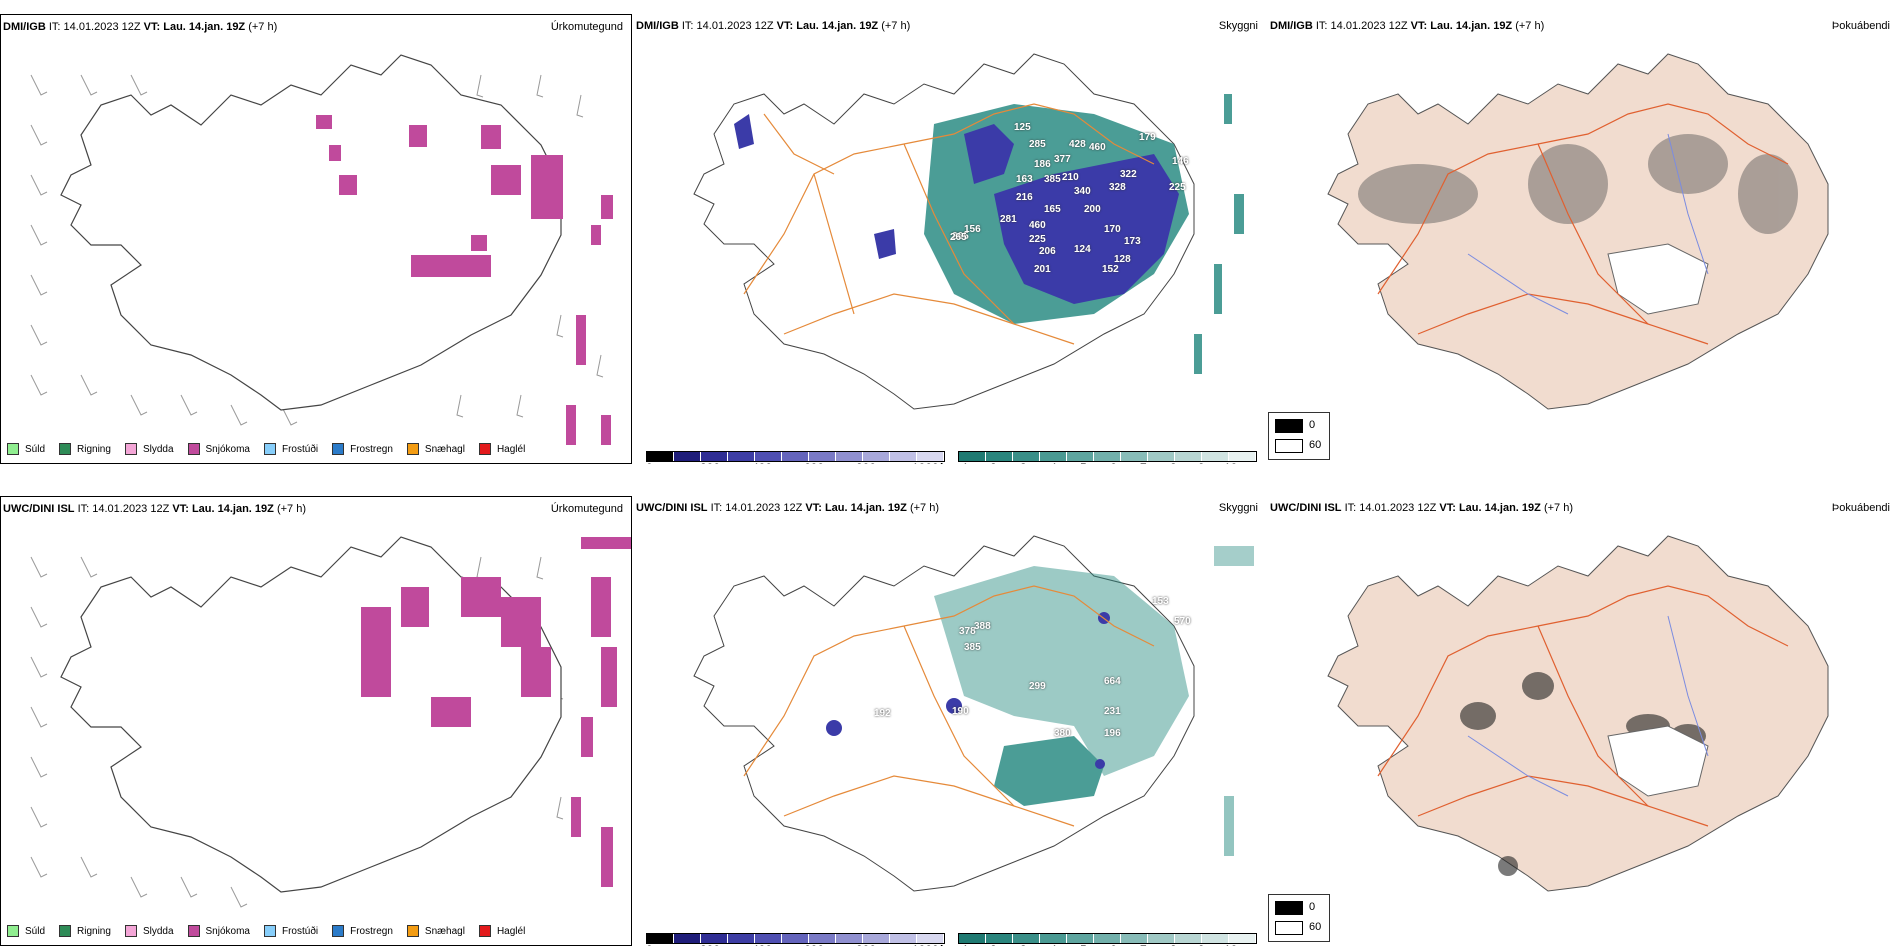  I want to click on legend-item-sleet: Slydda, so click(149, 449).